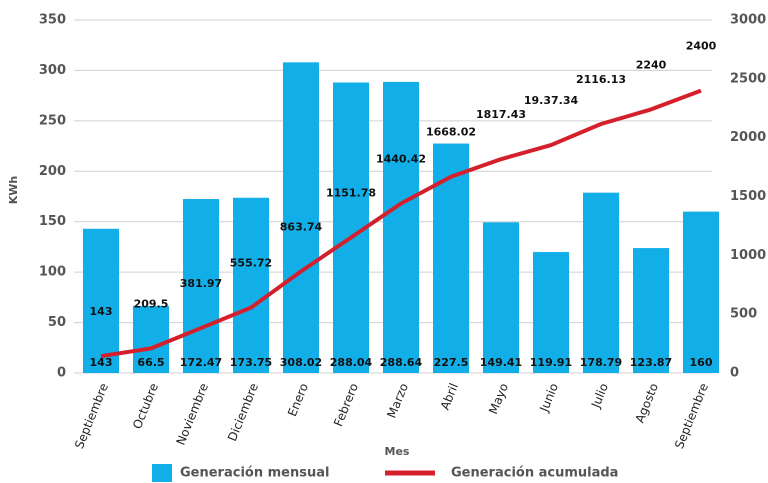 The height and width of the screenshot is (483, 768). I want to click on bar-value-label: 308.02, so click(301, 362).